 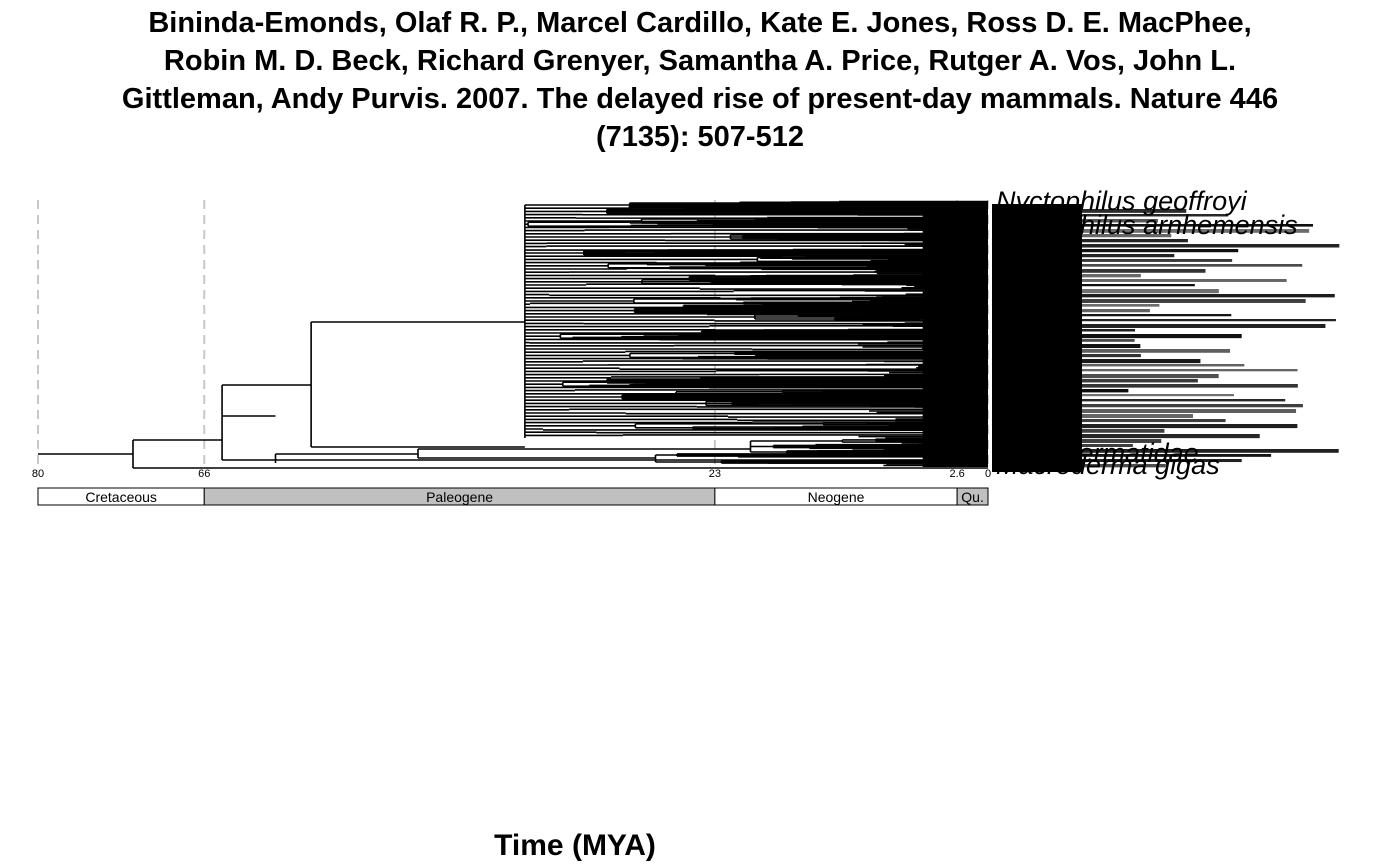 What do you see at coordinates (204, 474) in the screenshot?
I see `tick-label: 66` at bounding box center [204, 474].